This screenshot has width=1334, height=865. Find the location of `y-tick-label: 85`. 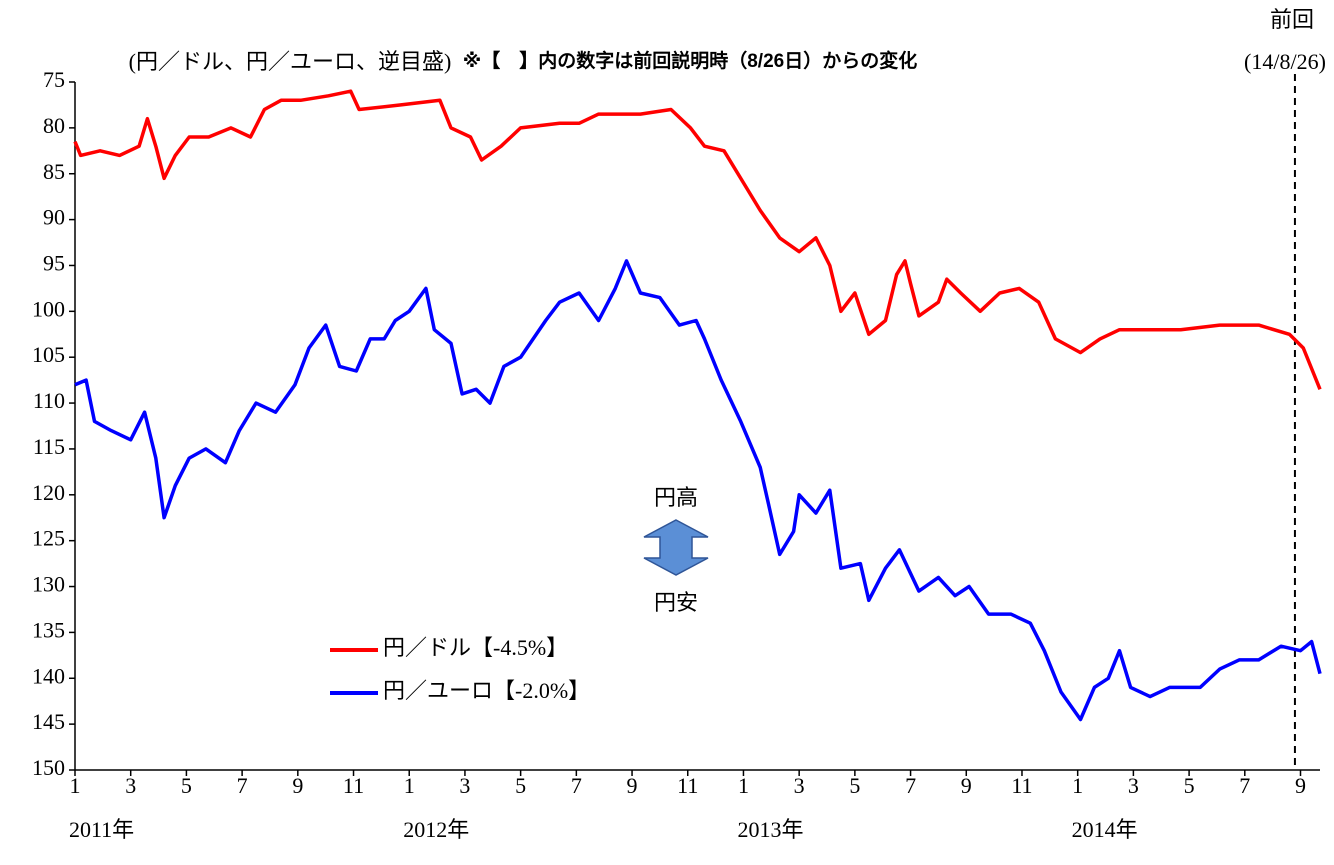

y-tick-label: 85 is located at coordinates (54, 171).